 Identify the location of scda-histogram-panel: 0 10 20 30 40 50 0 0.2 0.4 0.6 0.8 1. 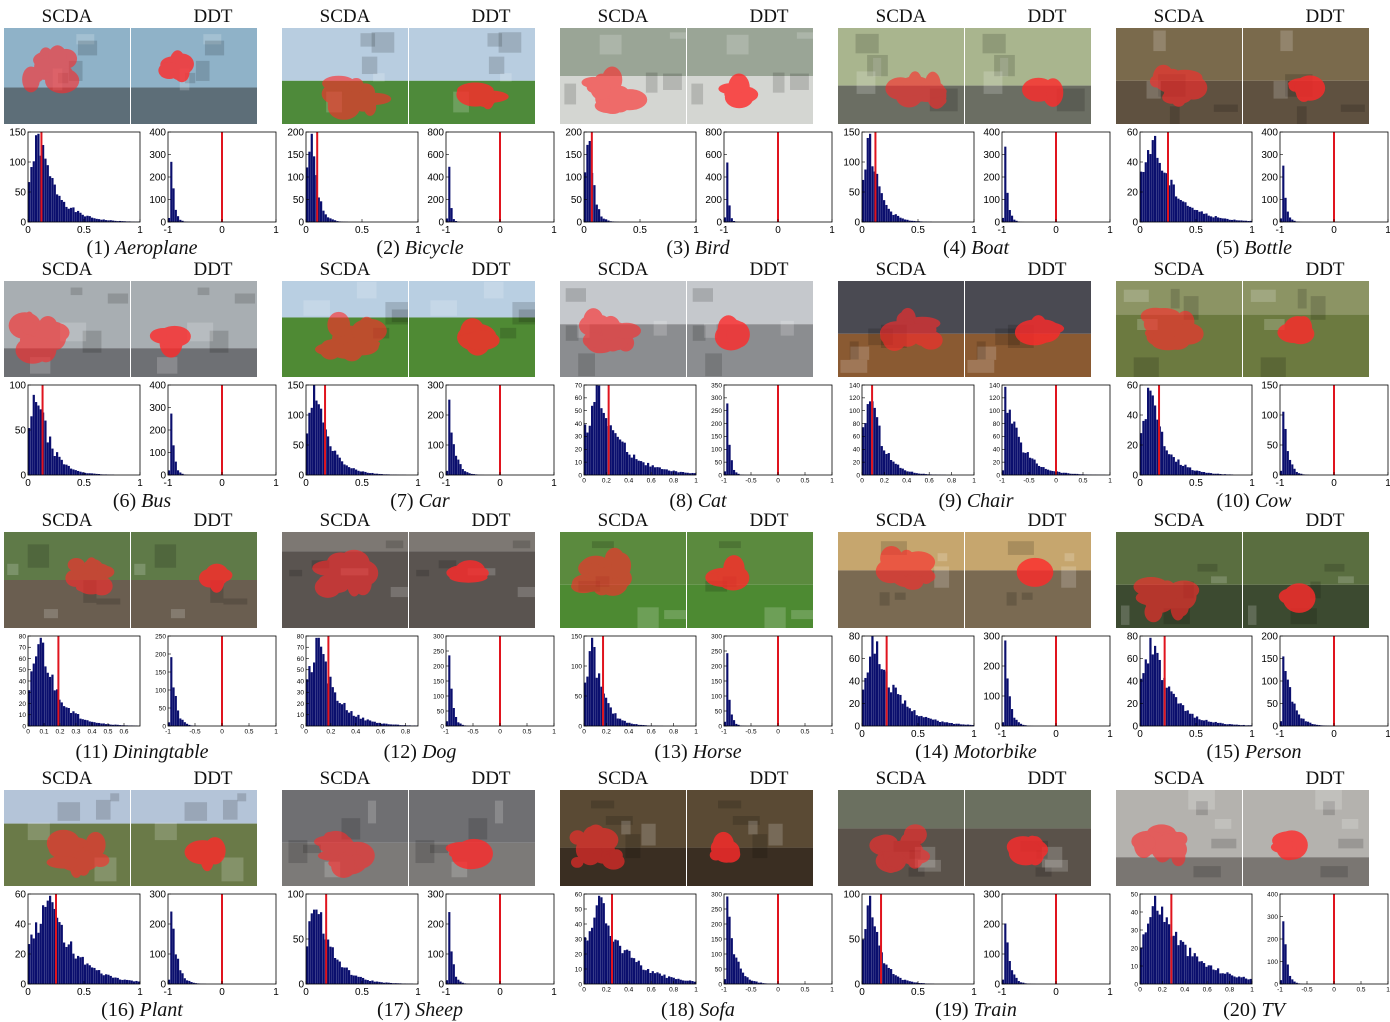
(1186, 944).